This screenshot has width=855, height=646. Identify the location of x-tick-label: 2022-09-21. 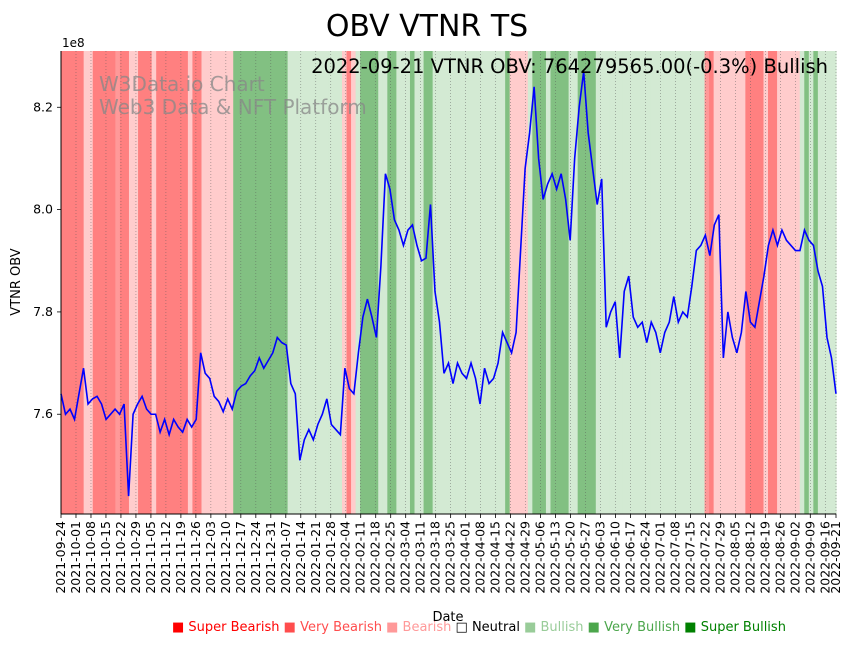
(835, 557).